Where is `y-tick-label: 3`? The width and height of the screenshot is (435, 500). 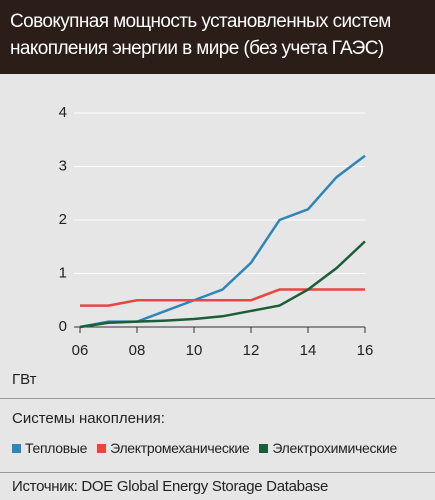 y-tick-label: 3 is located at coordinates (63, 165).